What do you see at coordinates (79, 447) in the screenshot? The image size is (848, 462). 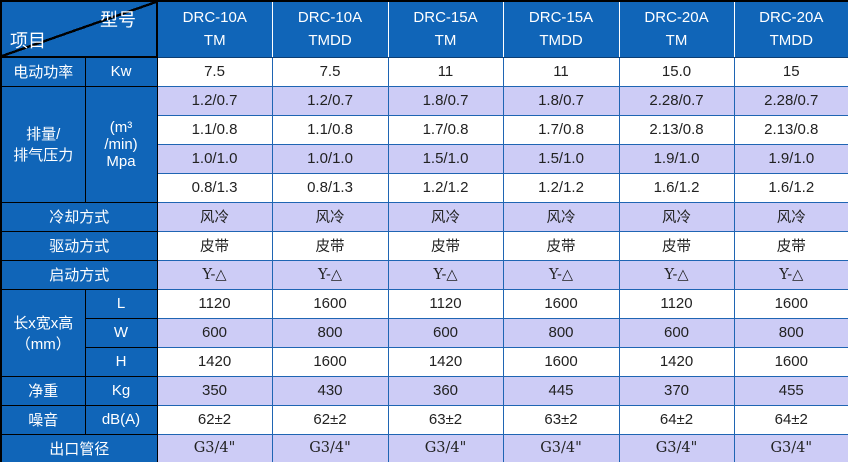 I see `spec-label-outlet: 出口管径` at bounding box center [79, 447].